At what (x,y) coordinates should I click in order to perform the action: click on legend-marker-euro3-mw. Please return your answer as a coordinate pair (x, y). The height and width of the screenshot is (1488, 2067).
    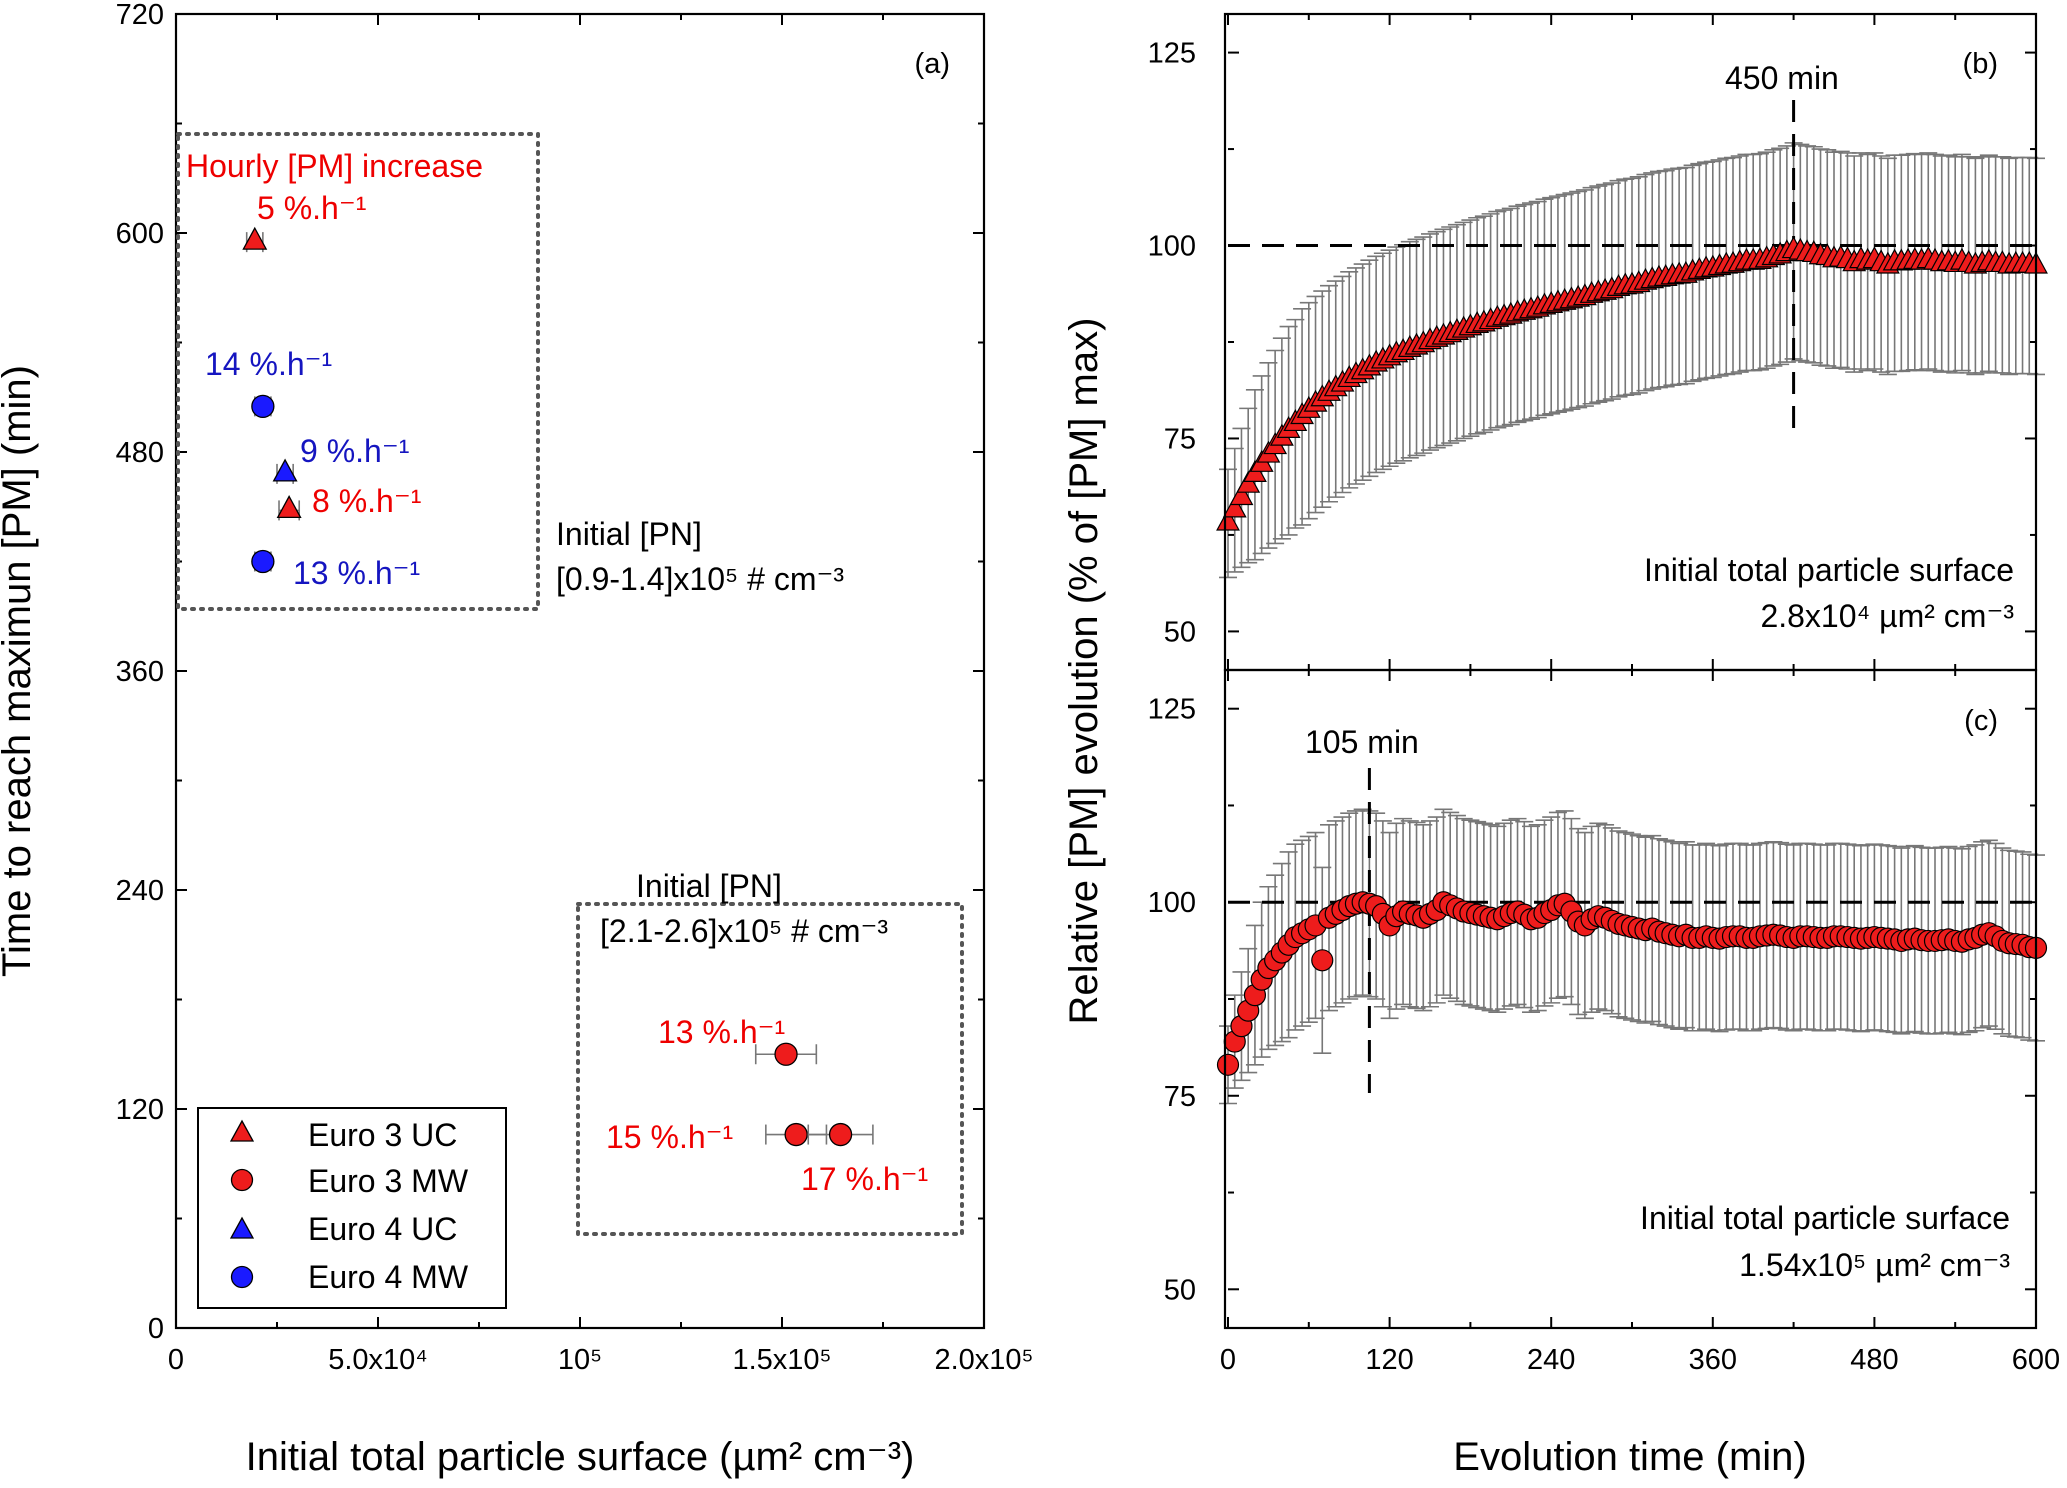
    Looking at the image, I should click on (242, 1180).